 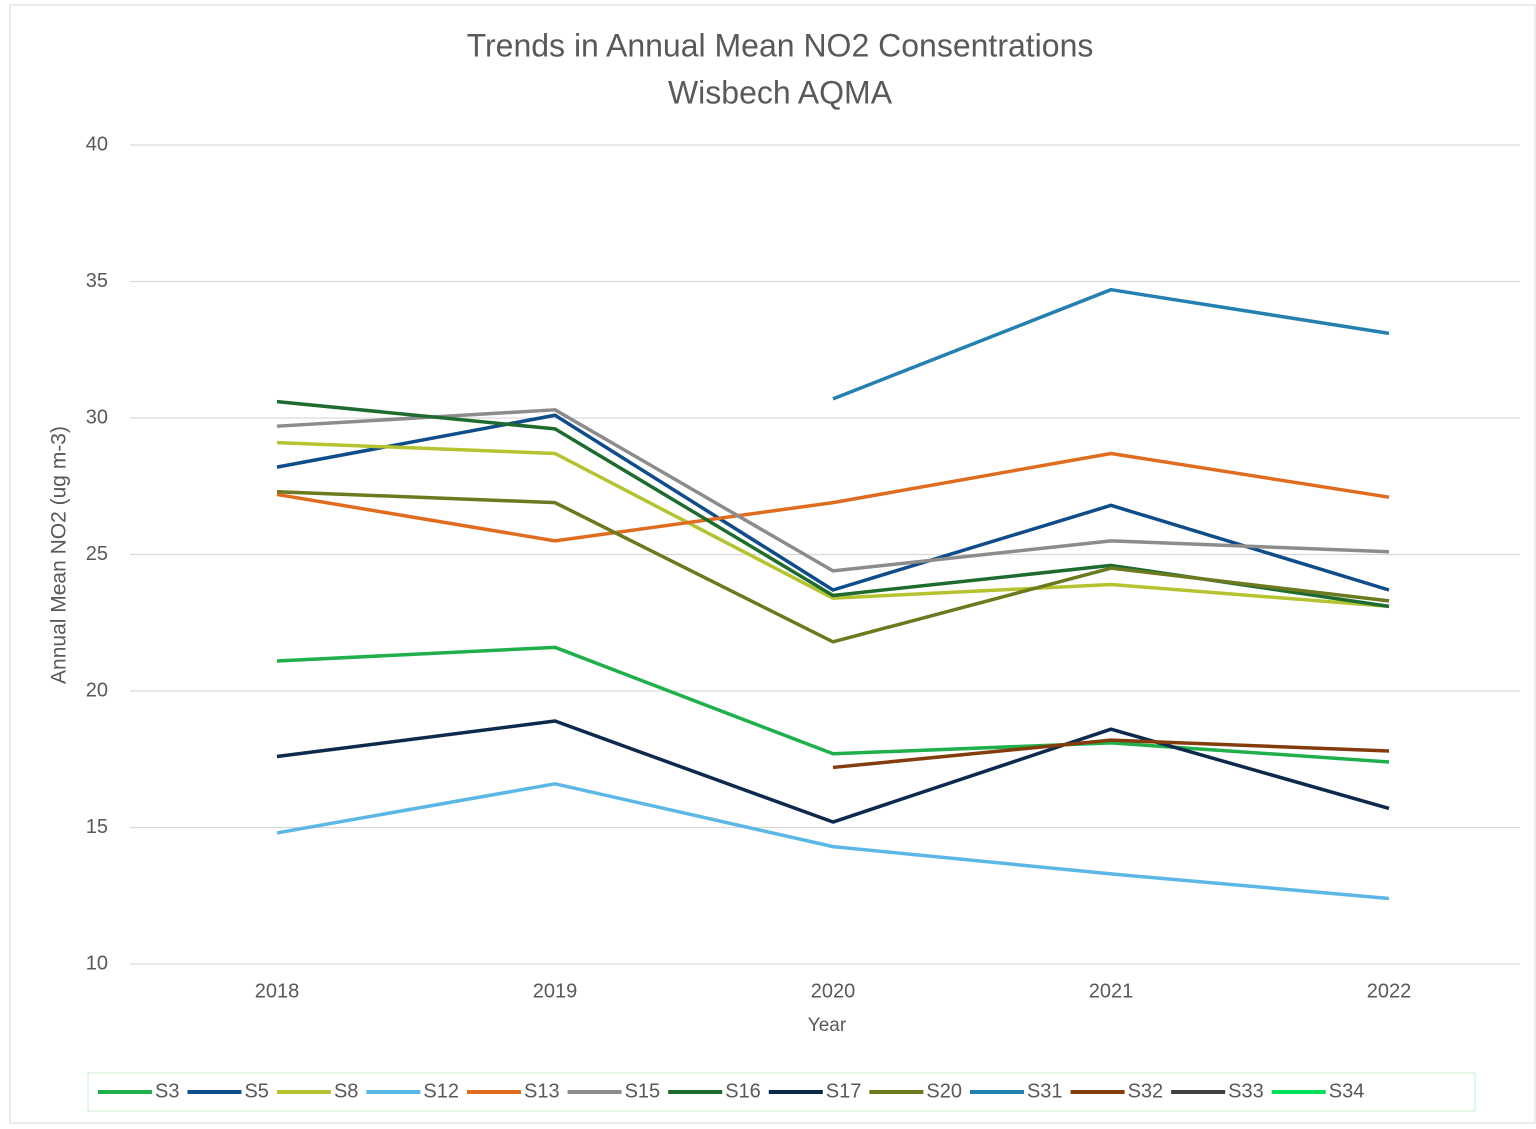 What do you see at coordinates (1389, 991) in the screenshot?
I see `x-tick-label: 2022` at bounding box center [1389, 991].